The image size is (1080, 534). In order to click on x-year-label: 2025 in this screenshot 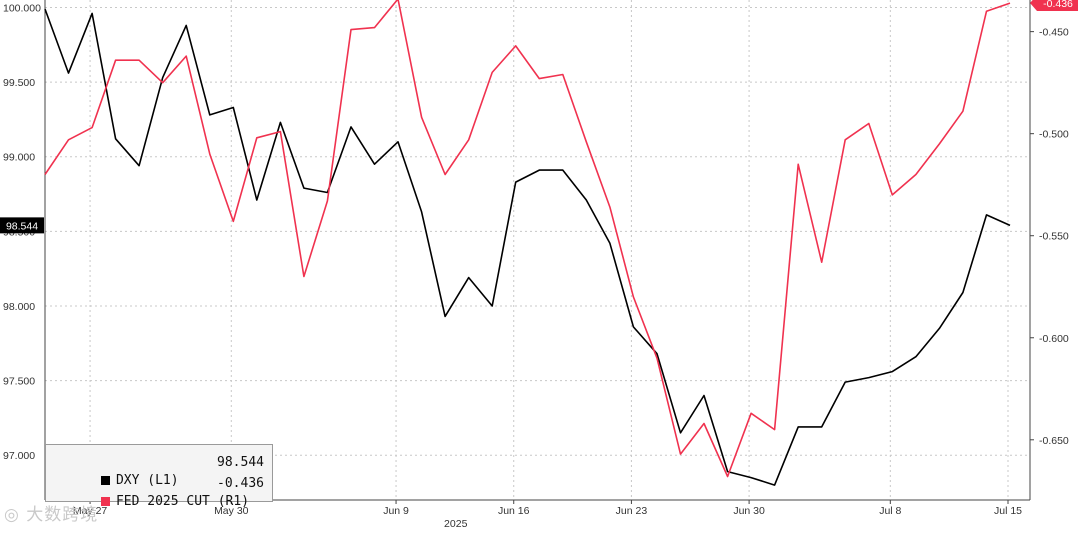, I will do `click(456, 523)`.